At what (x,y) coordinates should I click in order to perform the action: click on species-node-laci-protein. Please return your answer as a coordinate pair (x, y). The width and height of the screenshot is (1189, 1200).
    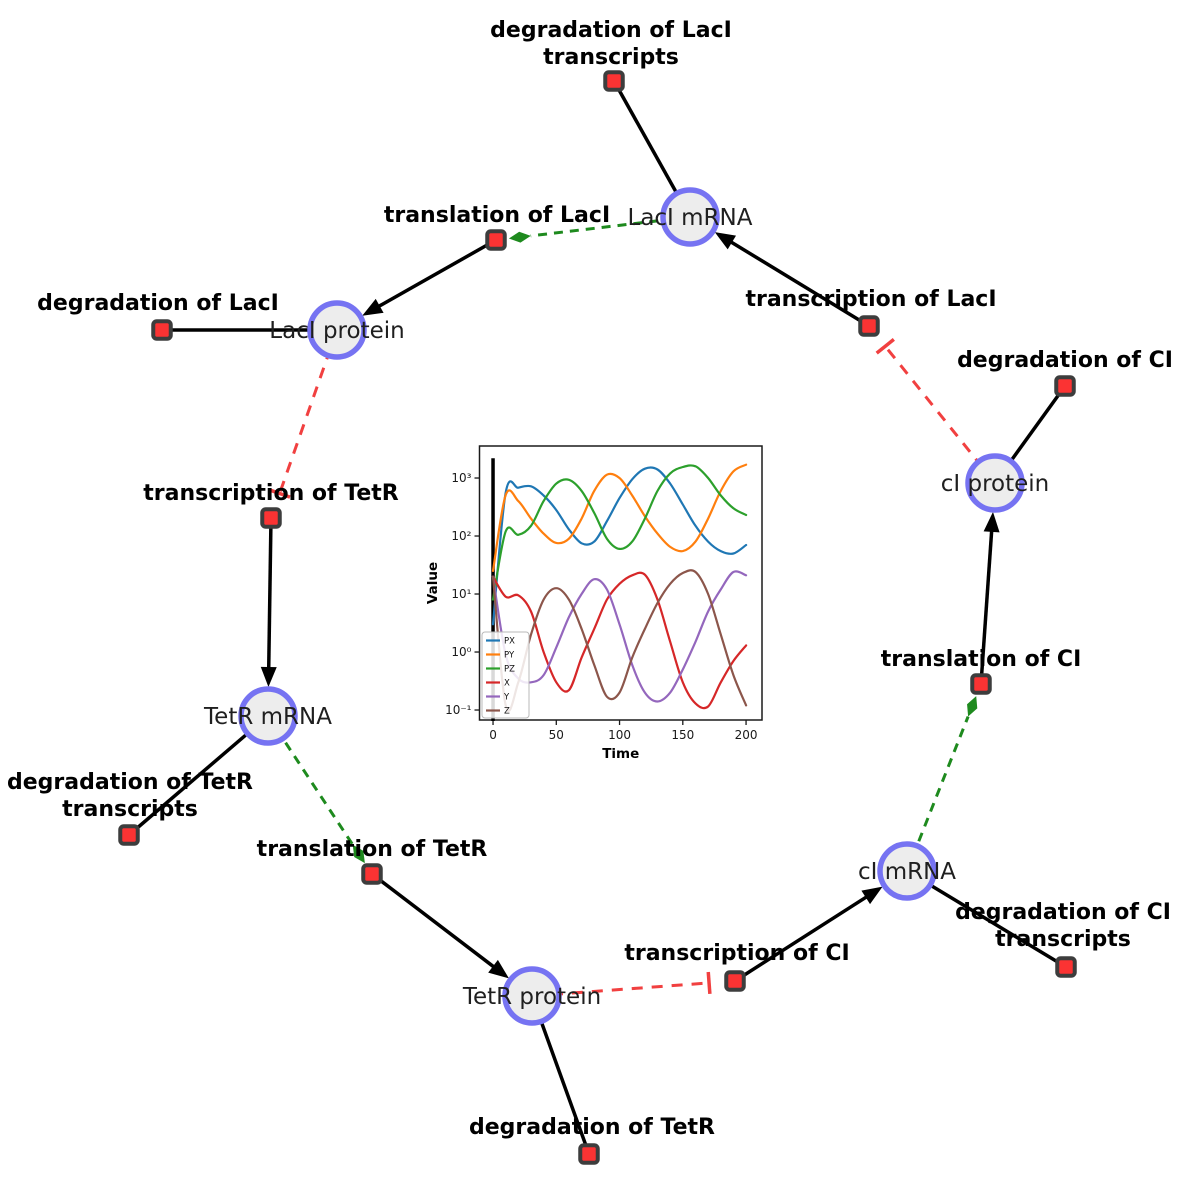
    Looking at the image, I should click on (337, 330).